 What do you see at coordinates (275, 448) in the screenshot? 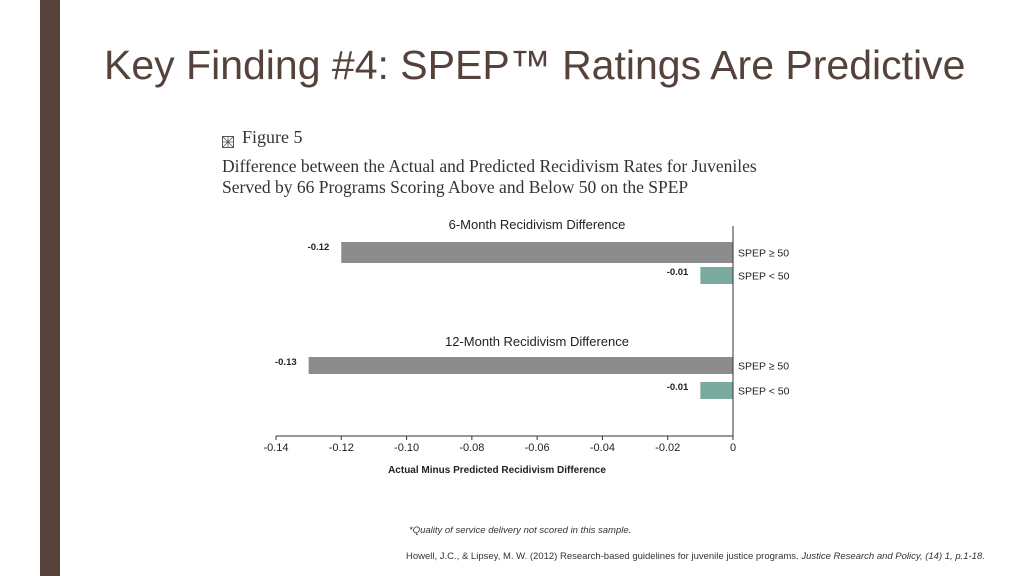
I see `x-tick-label-1: -0.14` at bounding box center [275, 448].